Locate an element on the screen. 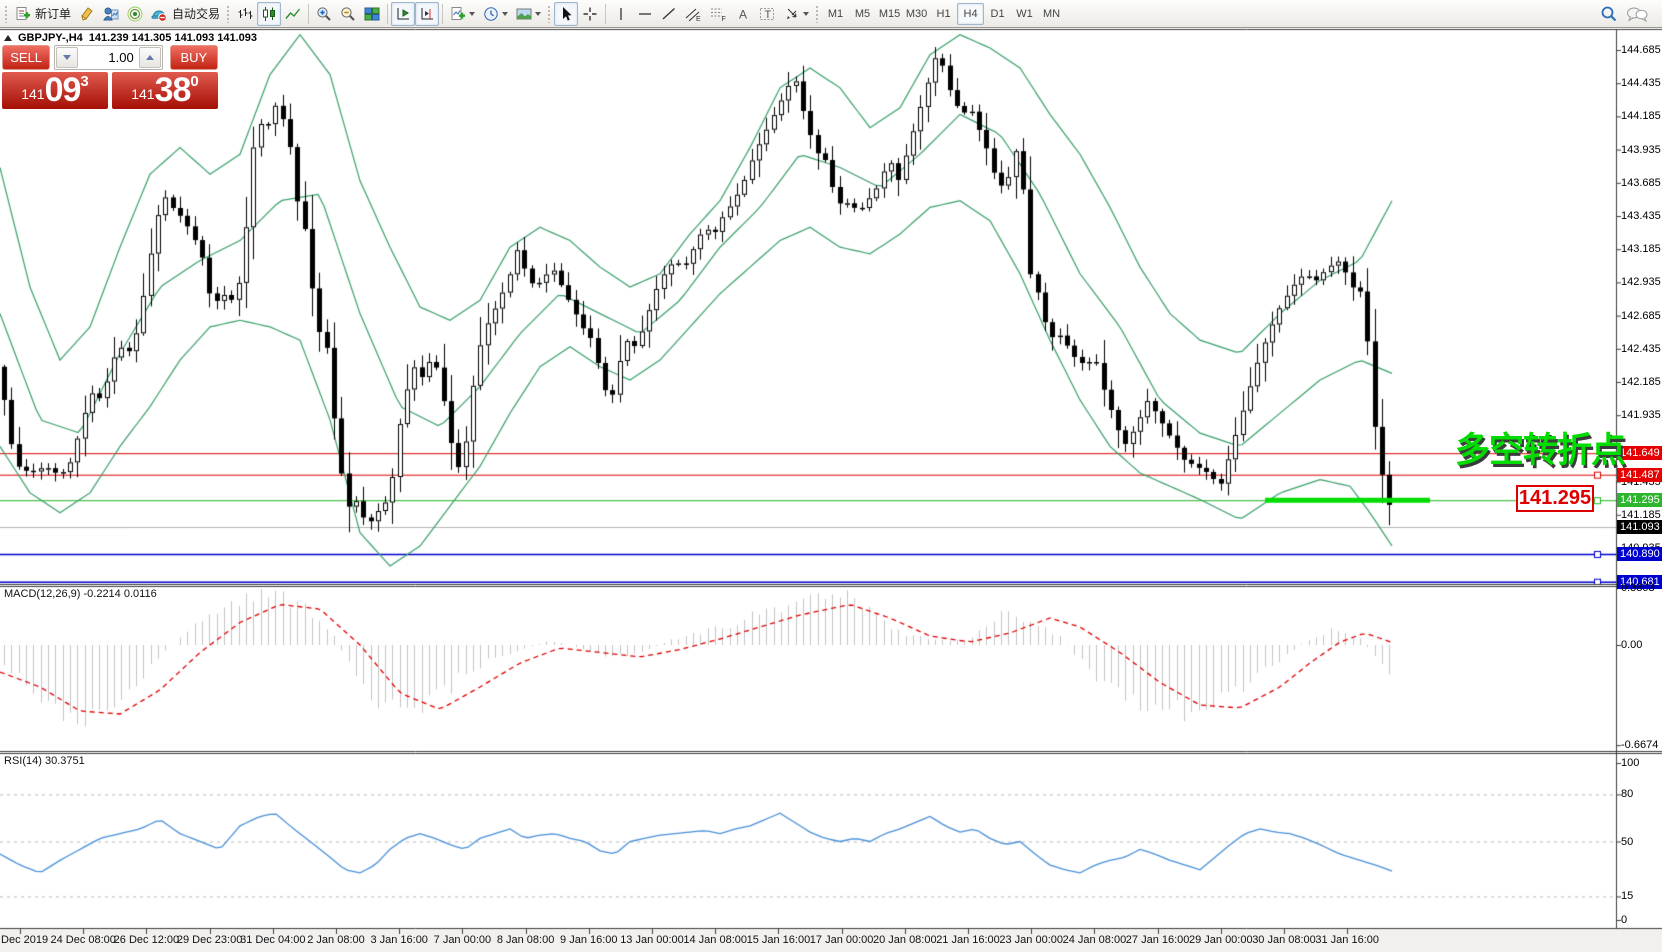  zoom-out-icon is located at coordinates (348, 14).